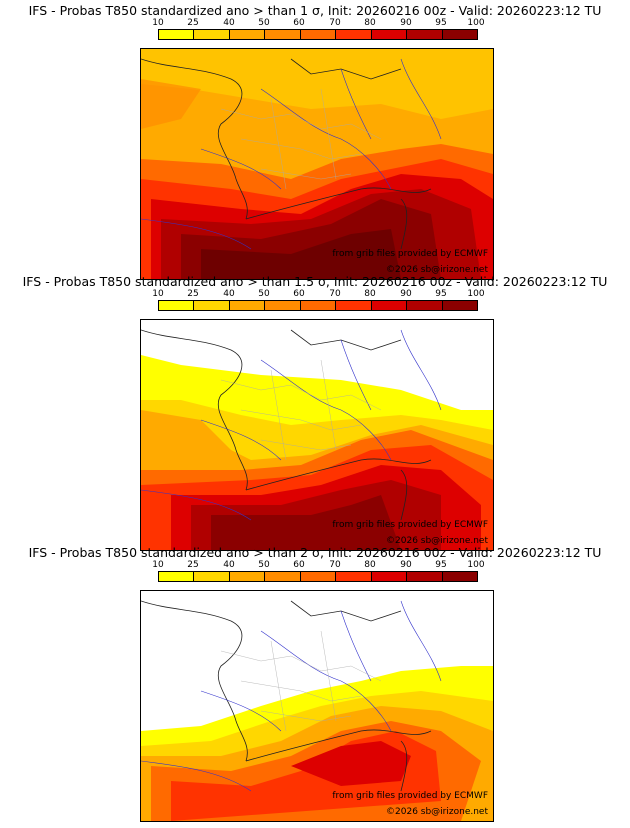 Image resolution: width=630 pixels, height=828 pixels. What do you see at coordinates (171, 104) in the screenshot?
I see `field-orange` at bounding box center [171, 104].